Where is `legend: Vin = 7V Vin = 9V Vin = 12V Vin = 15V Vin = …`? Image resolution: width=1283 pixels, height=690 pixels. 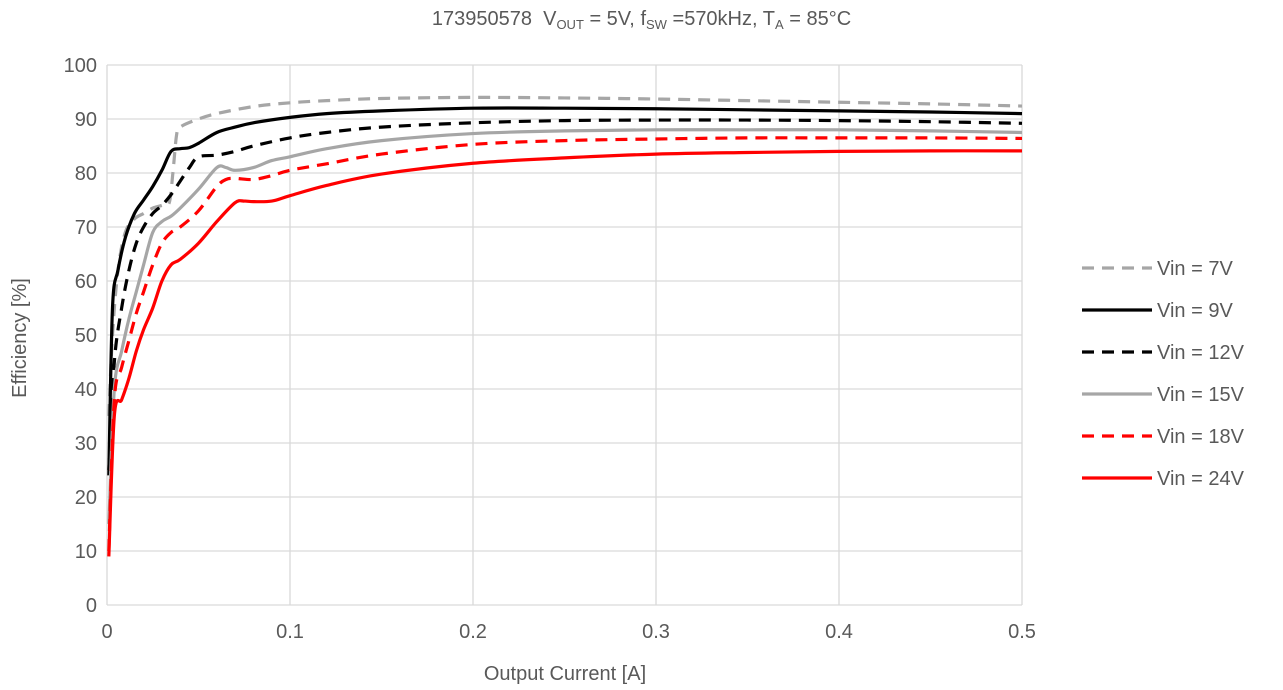 legend: Vin = 7V Vin = 9V Vin = 12V Vin = 15V Vin = … is located at coordinates (1163, 374).